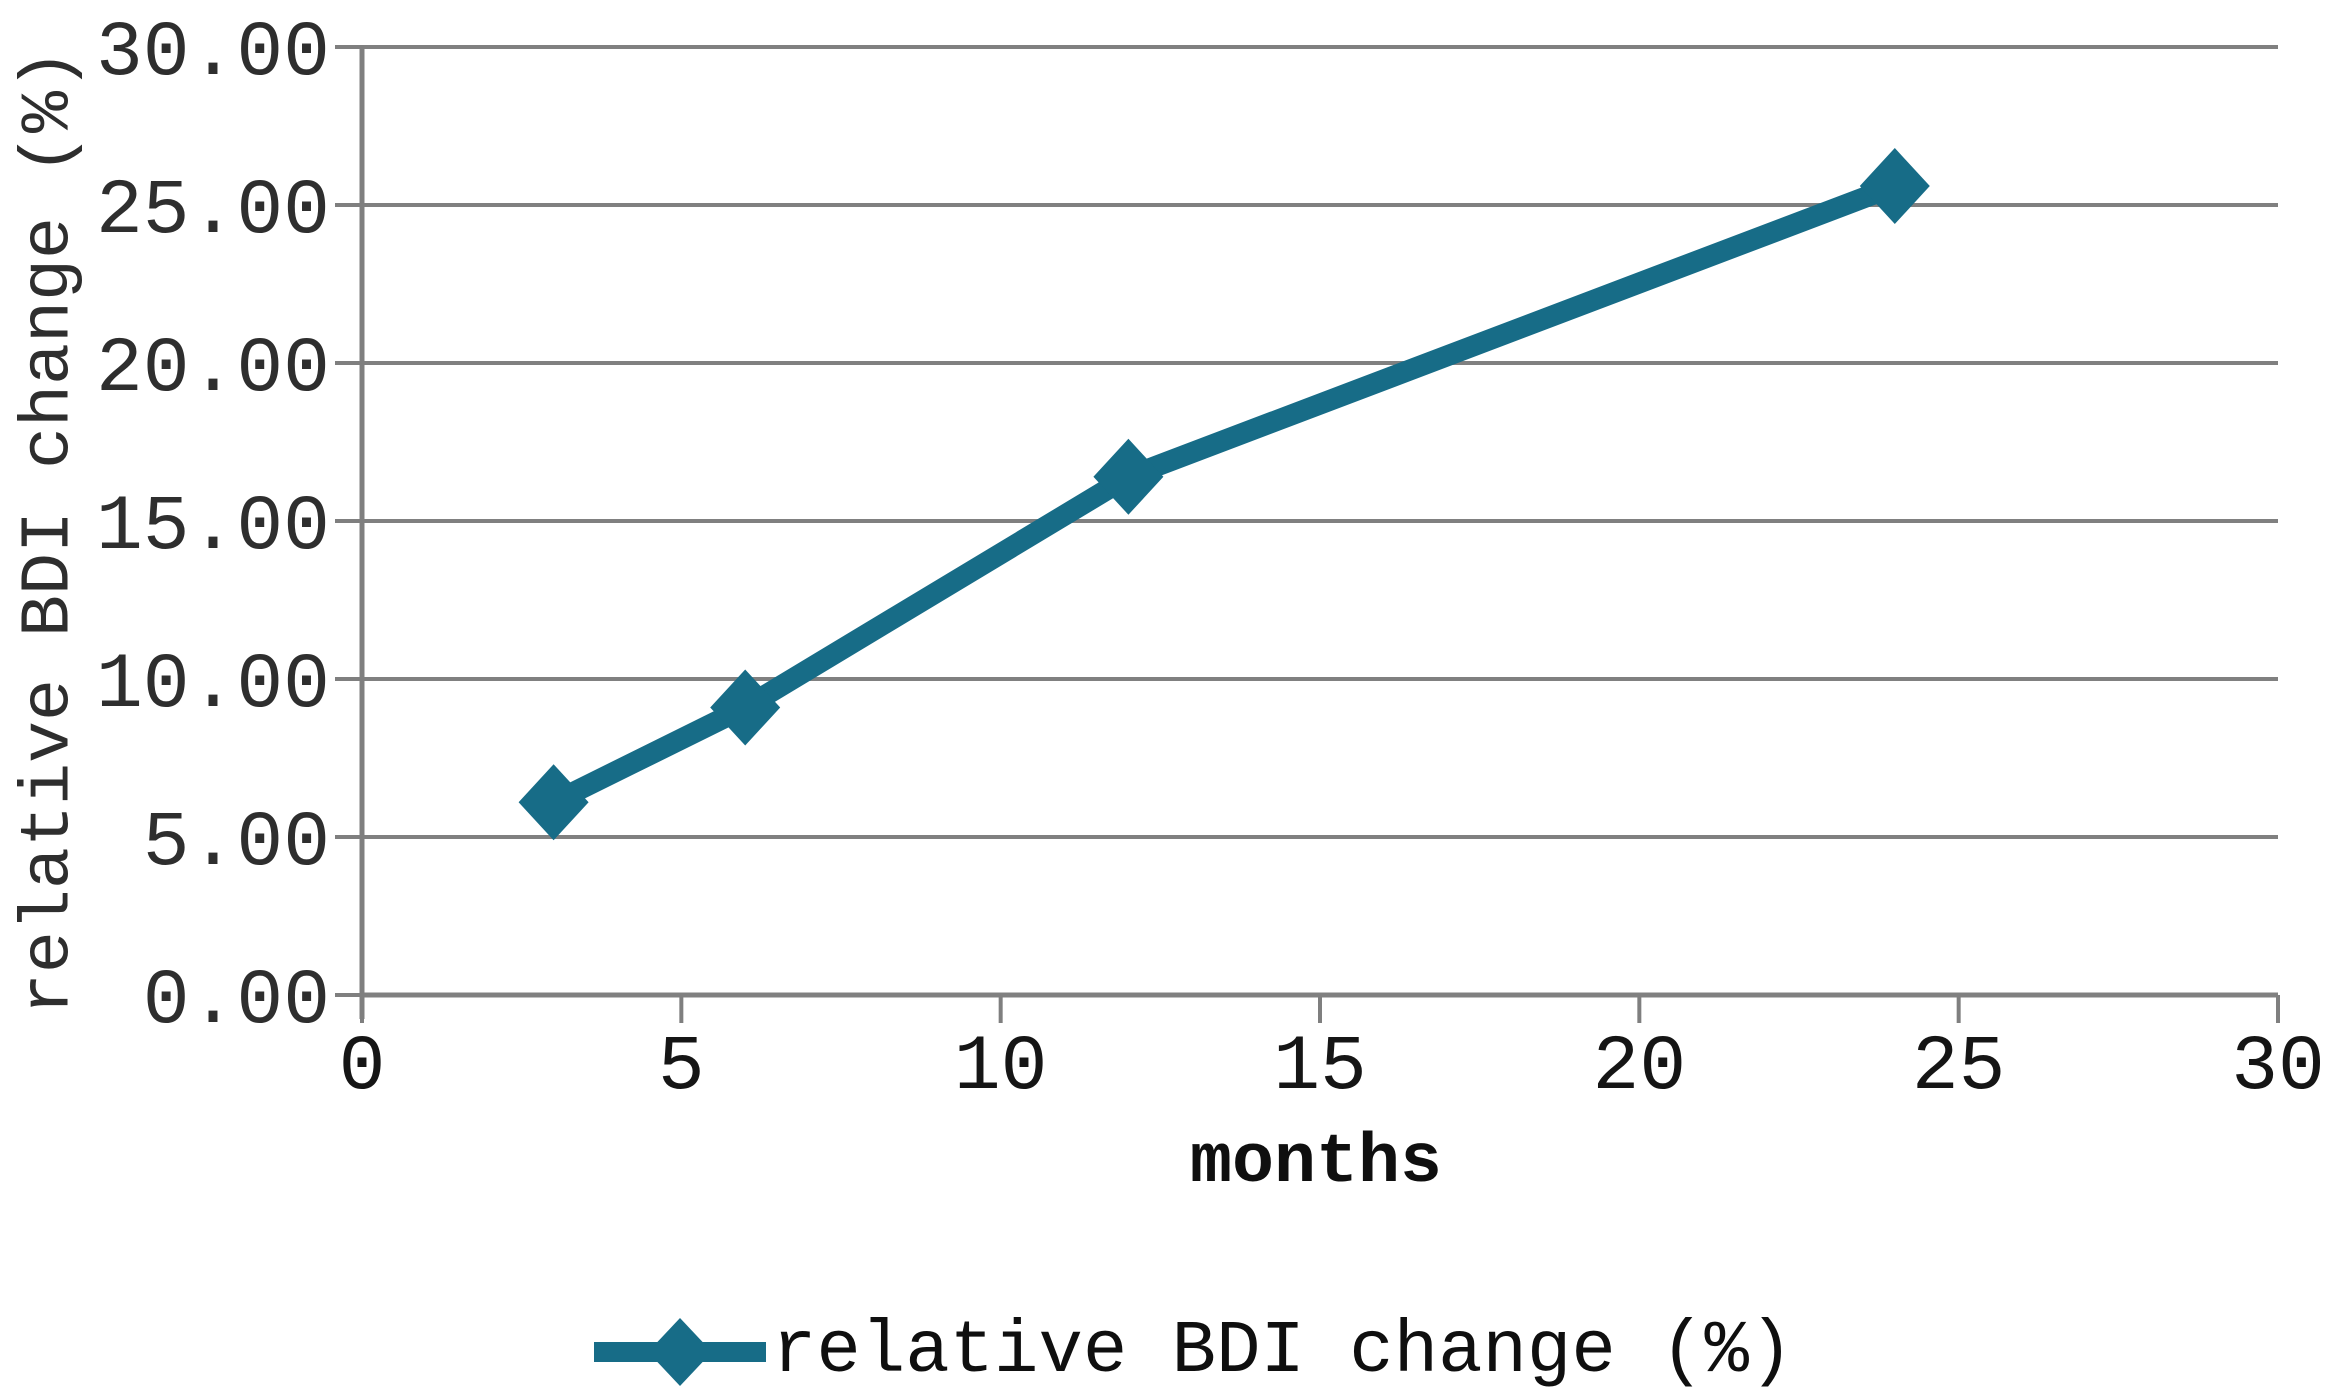  Describe the element at coordinates (2278, 1068) in the screenshot. I see `x-tick-label: 30` at that location.